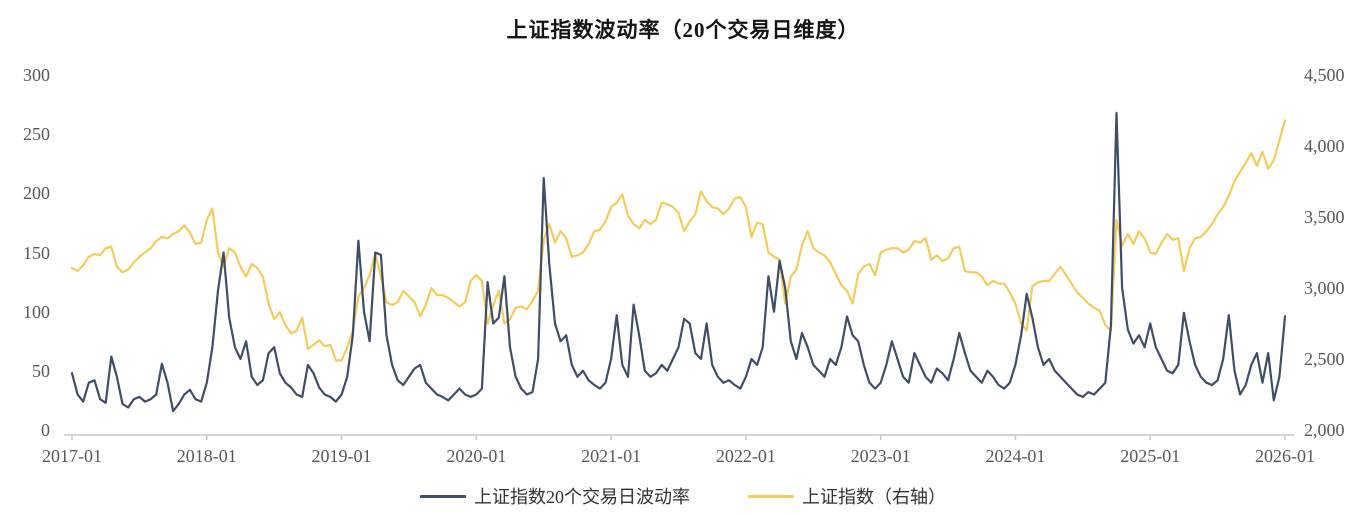  I want to click on x-tick-label: 2017-01, so click(72, 456).